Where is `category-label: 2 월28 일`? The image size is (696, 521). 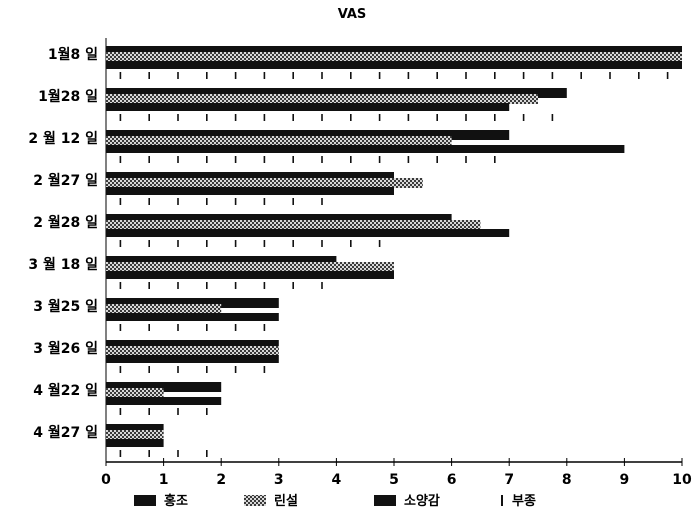
category-label: 2 월28 일 is located at coordinates (65, 222).